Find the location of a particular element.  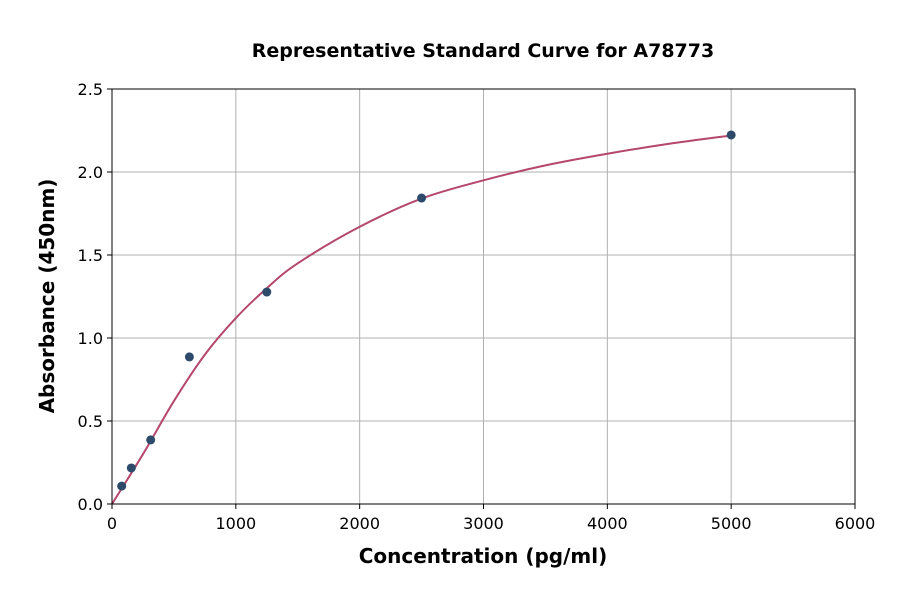

x-tick-label: 2000 is located at coordinates (359, 523).